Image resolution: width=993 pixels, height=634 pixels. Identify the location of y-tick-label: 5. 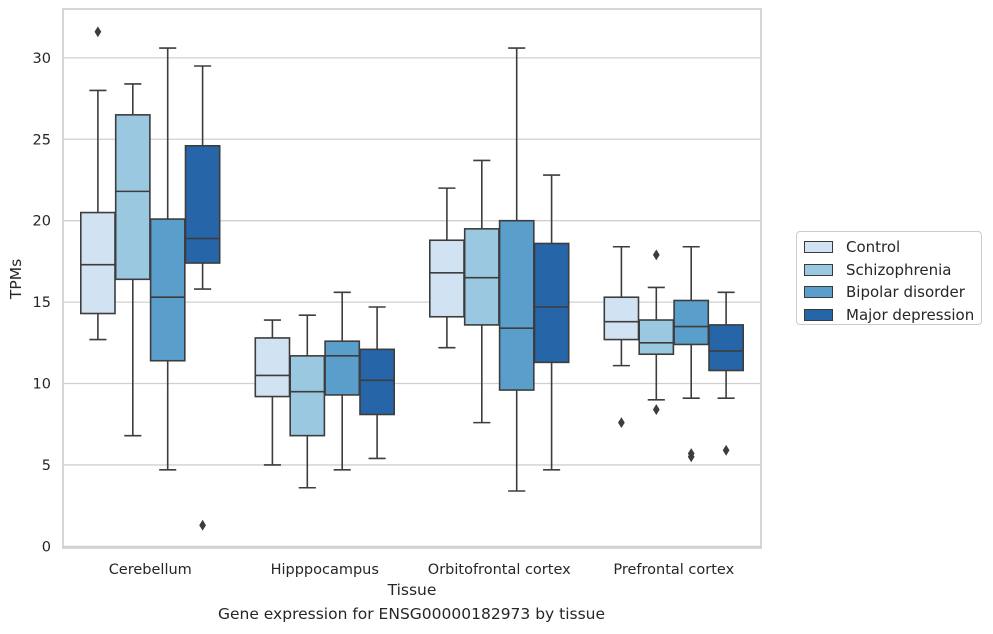
(46, 466).